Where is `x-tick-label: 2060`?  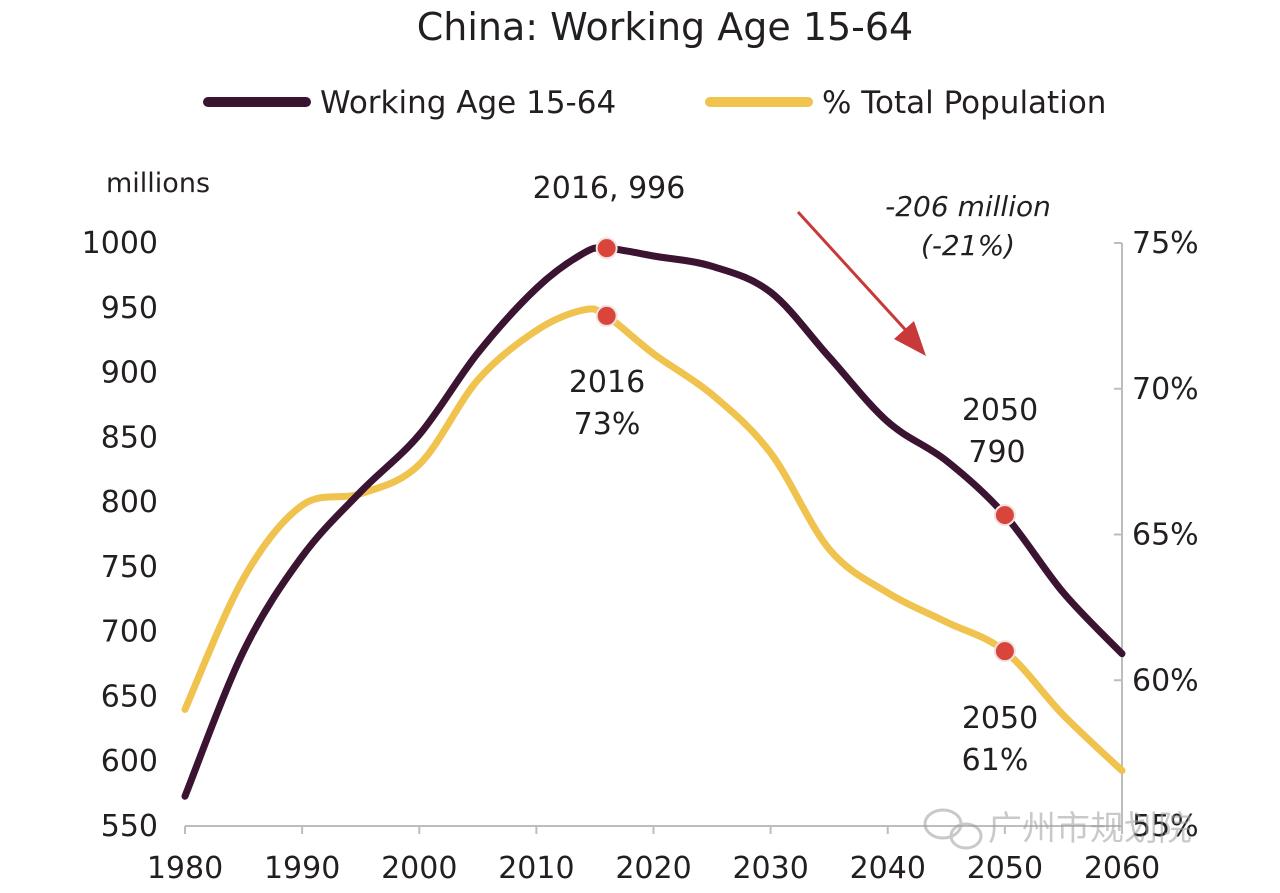 x-tick-label: 2060 is located at coordinates (1122, 868).